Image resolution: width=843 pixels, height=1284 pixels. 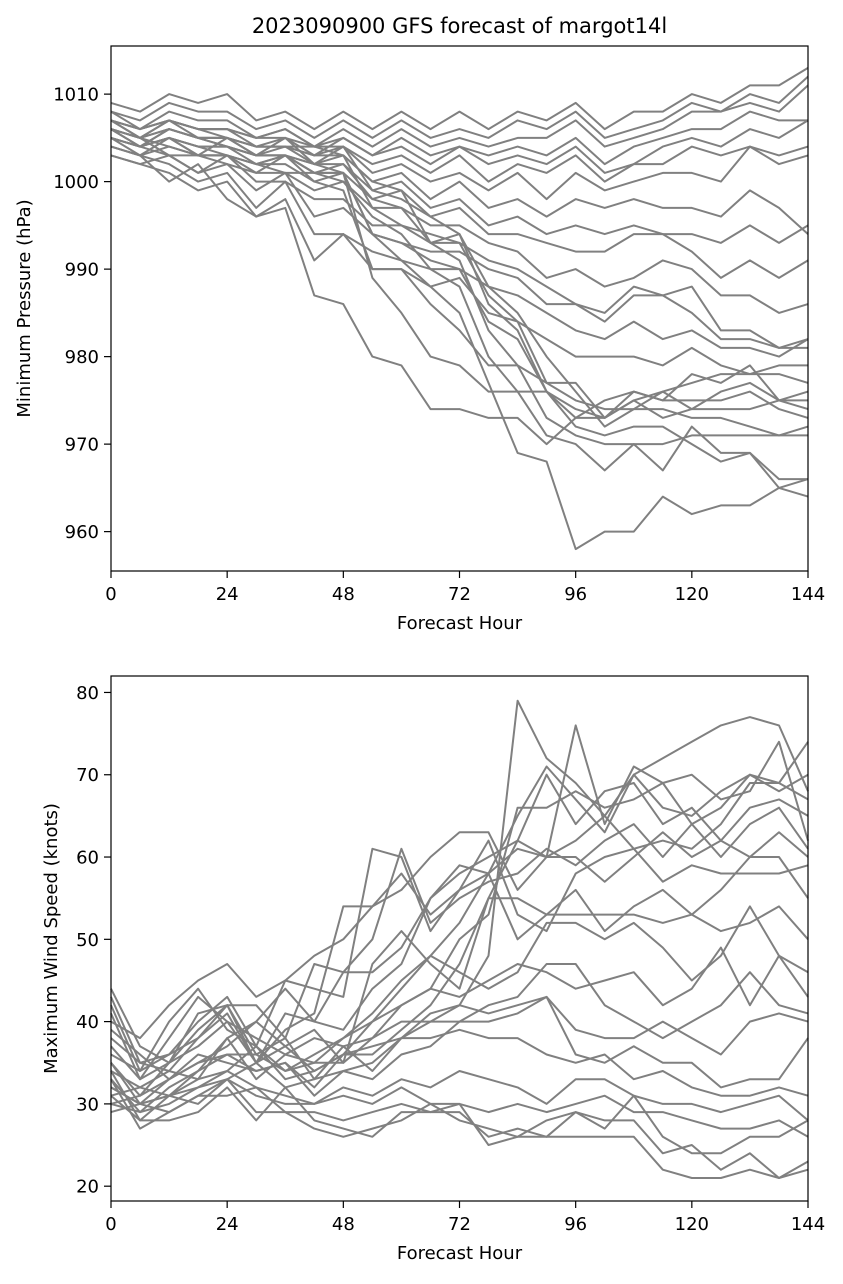 What do you see at coordinates (87, 858) in the screenshot?
I see `wind-y-tick-label: 60` at bounding box center [87, 858].